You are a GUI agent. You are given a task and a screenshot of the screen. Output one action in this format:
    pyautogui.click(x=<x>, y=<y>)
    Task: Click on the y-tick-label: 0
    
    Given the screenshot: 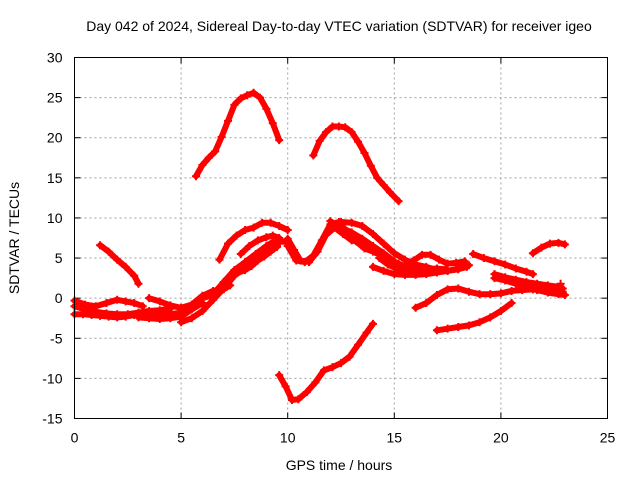 What is the action you would take?
    pyautogui.click(x=59, y=298)
    